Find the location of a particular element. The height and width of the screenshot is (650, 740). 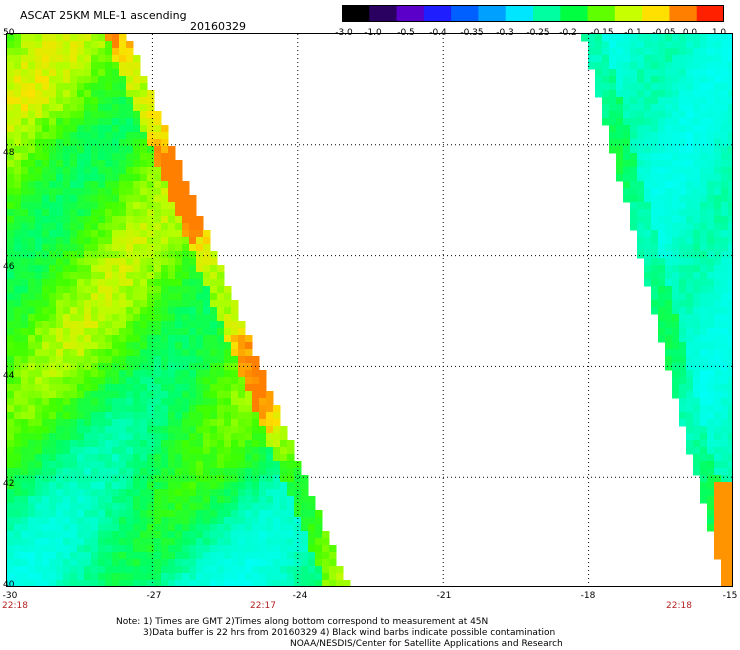

colorbar-swatch is located at coordinates (574, 13).